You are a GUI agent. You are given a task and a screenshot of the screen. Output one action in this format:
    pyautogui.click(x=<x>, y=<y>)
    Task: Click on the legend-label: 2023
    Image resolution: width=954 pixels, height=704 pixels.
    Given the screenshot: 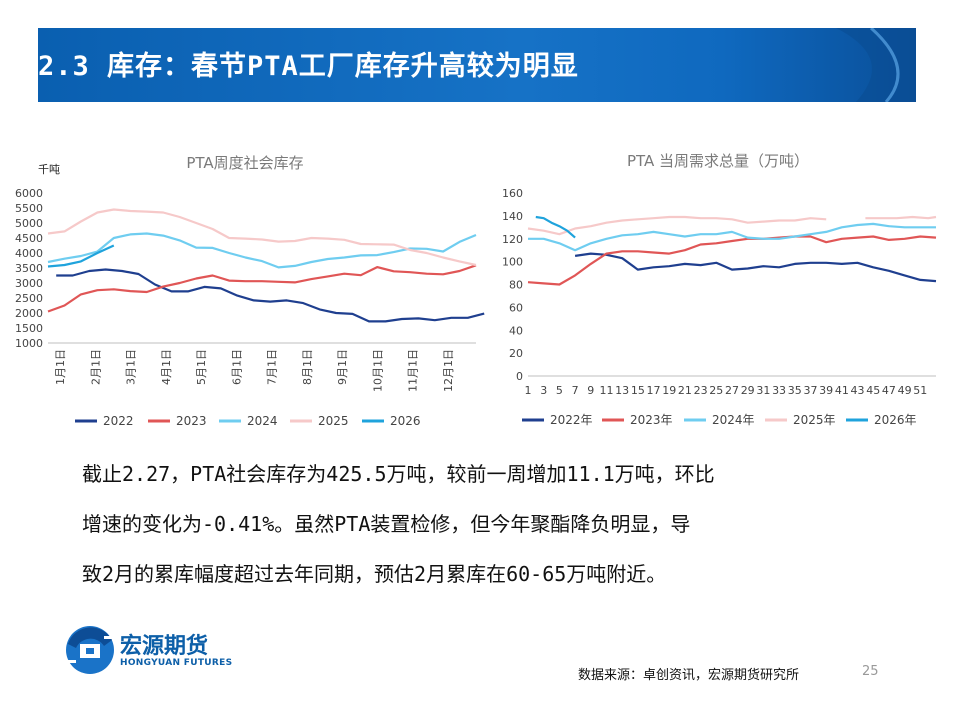 What is the action you would take?
    pyautogui.click(x=191, y=421)
    